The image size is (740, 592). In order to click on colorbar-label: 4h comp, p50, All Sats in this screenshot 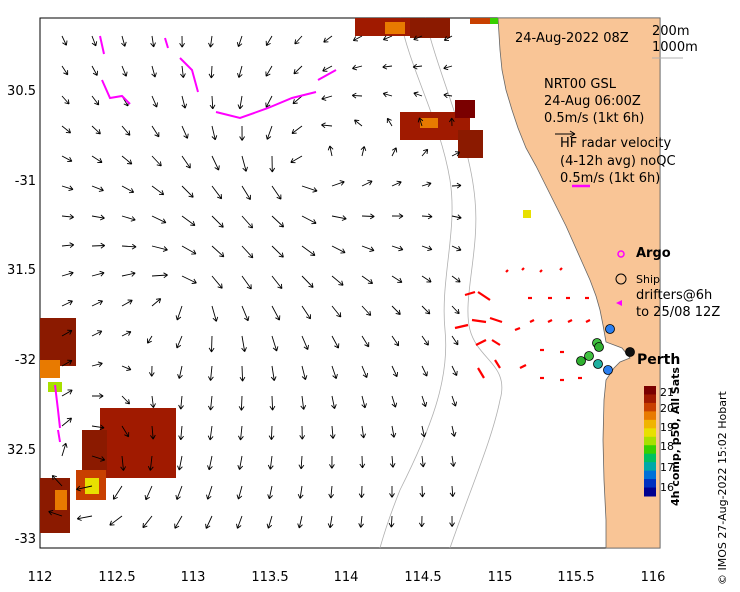, I will do `click(675, 436)`.